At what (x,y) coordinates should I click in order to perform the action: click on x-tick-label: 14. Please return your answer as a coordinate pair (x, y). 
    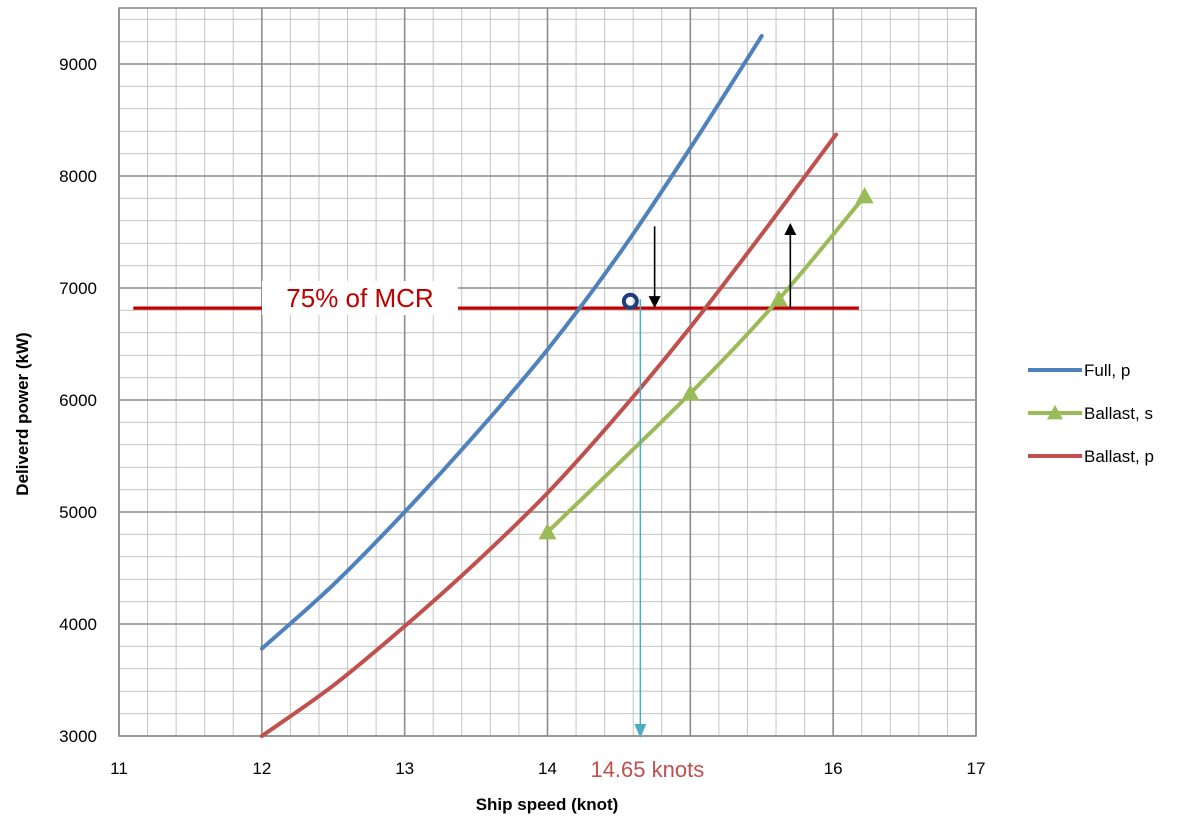
    Looking at the image, I should click on (547, 768).